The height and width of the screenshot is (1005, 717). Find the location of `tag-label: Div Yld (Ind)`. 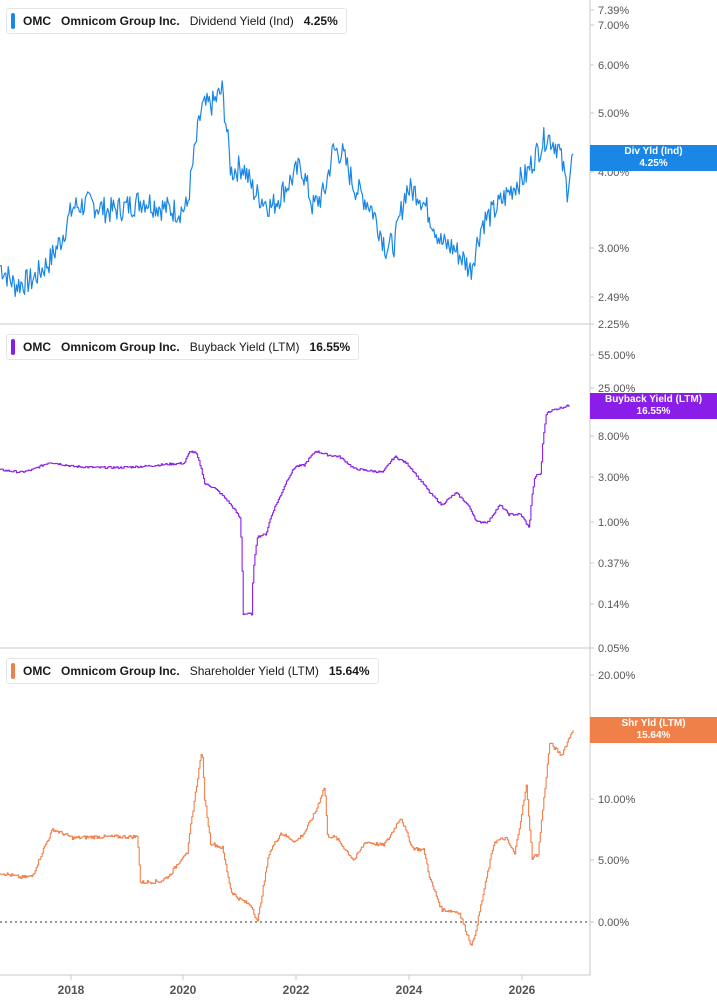

tag-label: Div Yld (Ind) is located at coordinates (653, 151).